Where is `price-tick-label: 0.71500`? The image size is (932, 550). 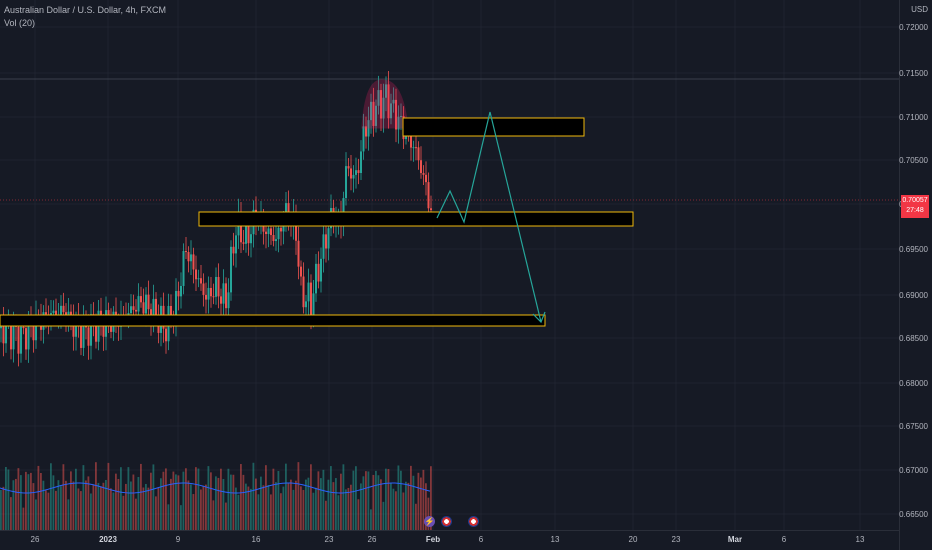 price-tick-label: 0.71500 is located at coordinates (913, 73).